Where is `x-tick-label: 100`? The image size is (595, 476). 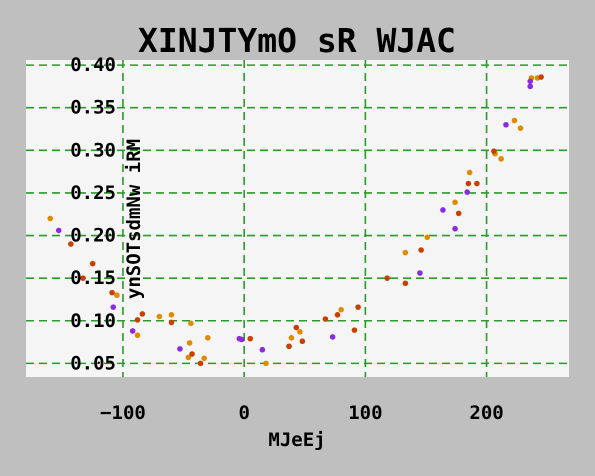
x-tick-label: 100 is located at coordinates (365, 413).